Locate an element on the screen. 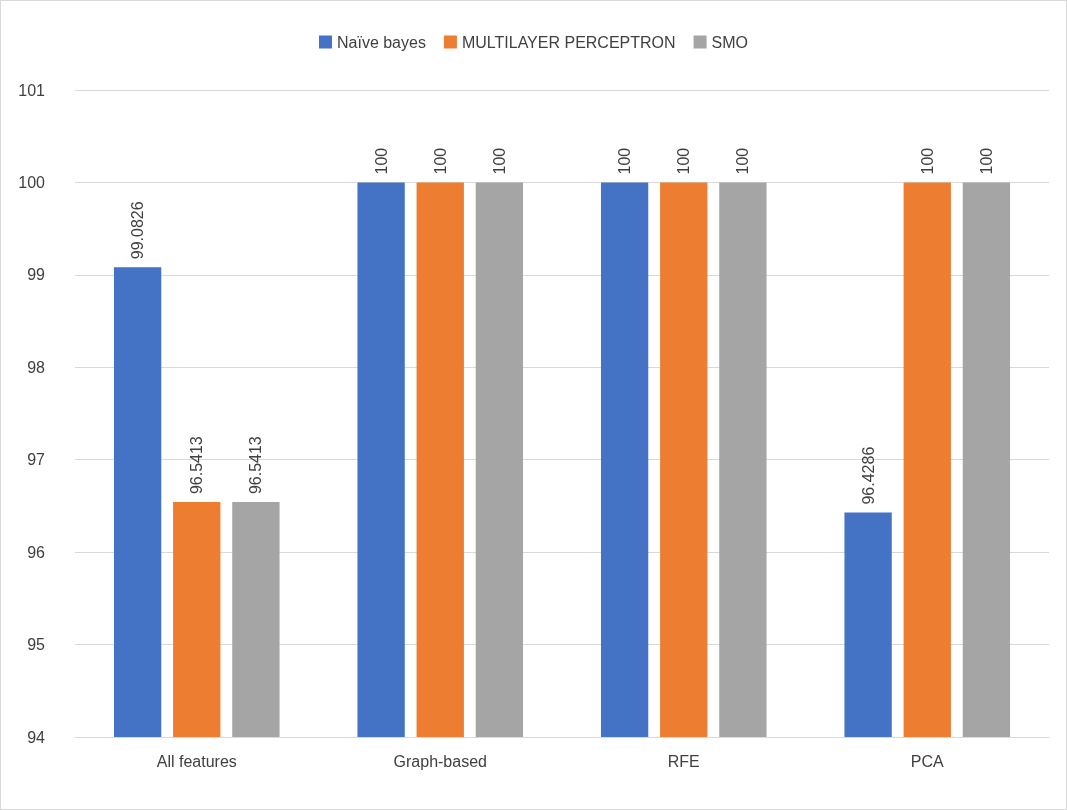 The width and height of the screenshot is (1067, 810). data-label: 96.4286 is located at coordinates (868, 475).